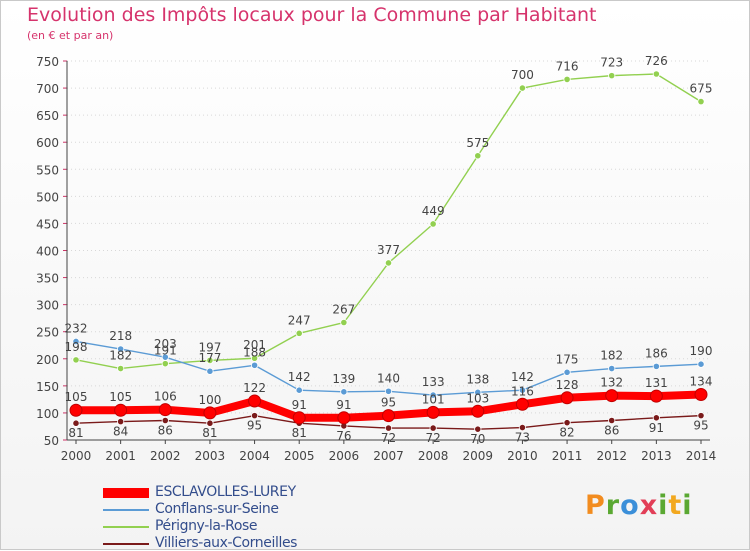  Describe the element at coordinates (47, 333) in the screenshot. I see `y-tick-label: 250` at that location.